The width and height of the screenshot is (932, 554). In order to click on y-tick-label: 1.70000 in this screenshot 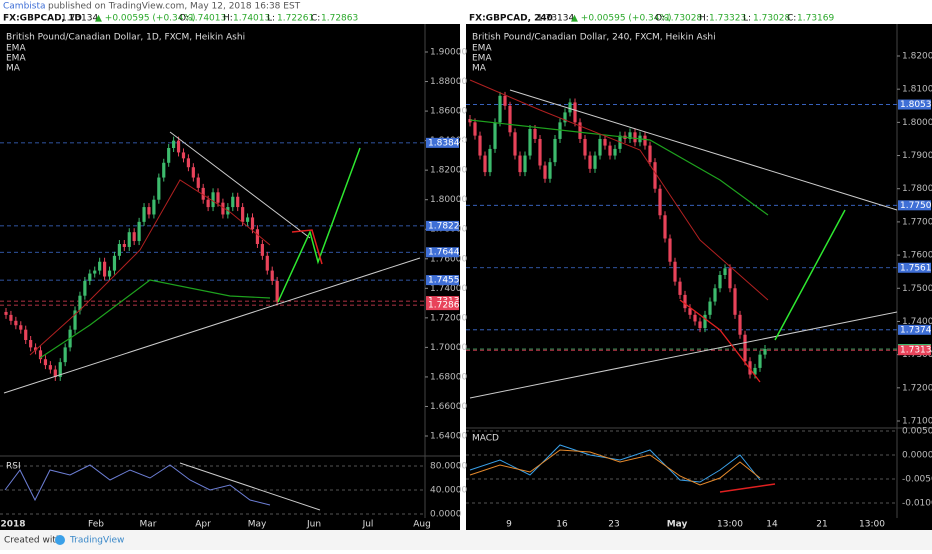, I will do `click(448, 348)`.